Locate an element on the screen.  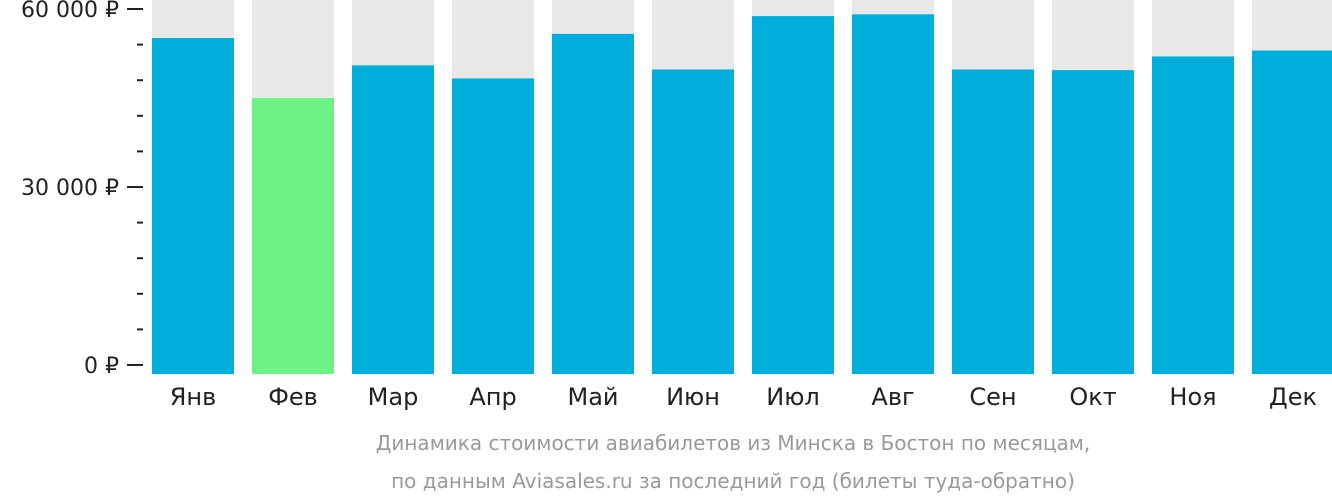
x-tick-label: Фев is located at coordinates (293, 397).